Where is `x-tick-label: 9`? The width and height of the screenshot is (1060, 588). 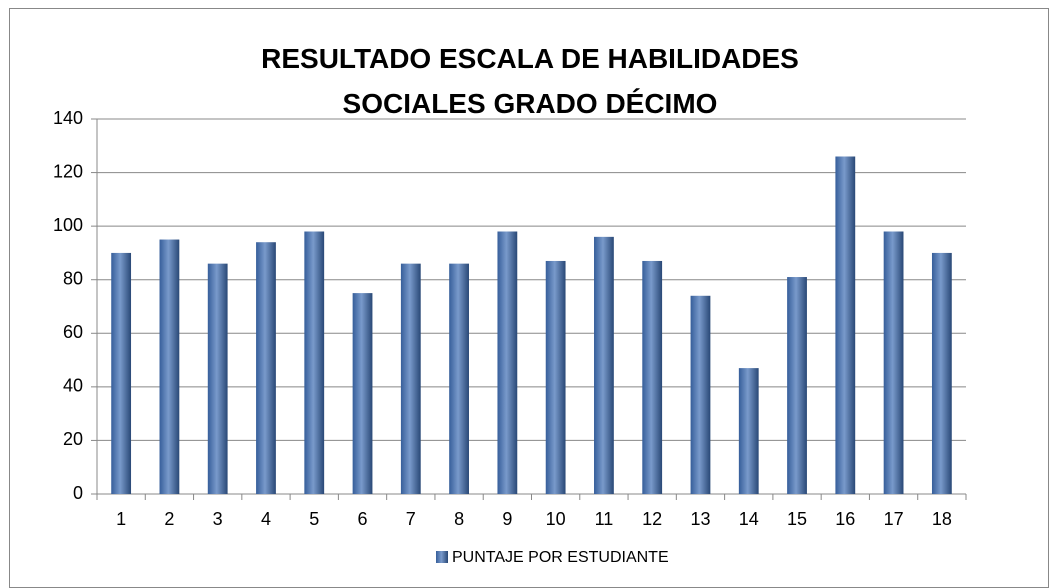 x-tick-label: 9 is located at coordinates (507, 519).